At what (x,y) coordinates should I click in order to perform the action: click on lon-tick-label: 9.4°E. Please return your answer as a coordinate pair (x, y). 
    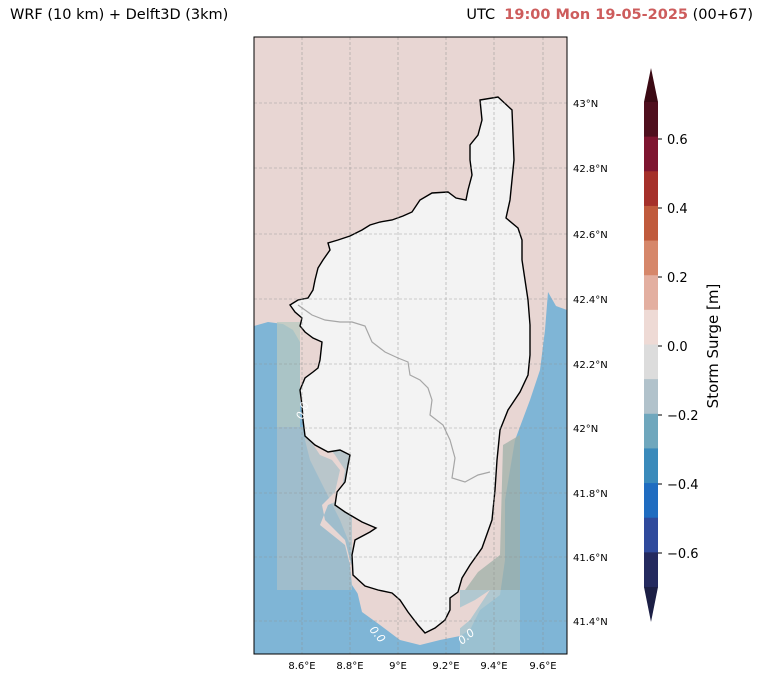
    Looking at the image, I should click on (493, 666).